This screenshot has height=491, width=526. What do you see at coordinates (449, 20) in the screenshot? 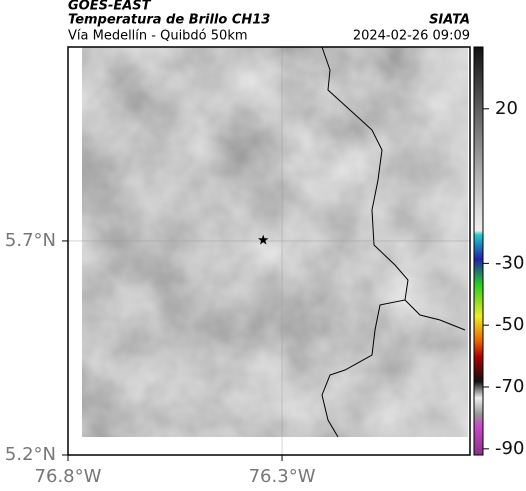
I see `source: SIATA` at bounding box center [449, 20].